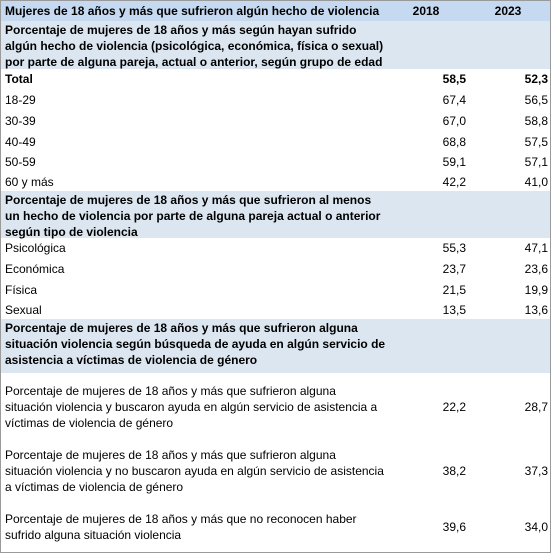 This screenshot has height=555, width=553. Describe the element at coordinates (275, 79) in the screenshot. I see `data-row: Total 58,5 52,3` at that location.